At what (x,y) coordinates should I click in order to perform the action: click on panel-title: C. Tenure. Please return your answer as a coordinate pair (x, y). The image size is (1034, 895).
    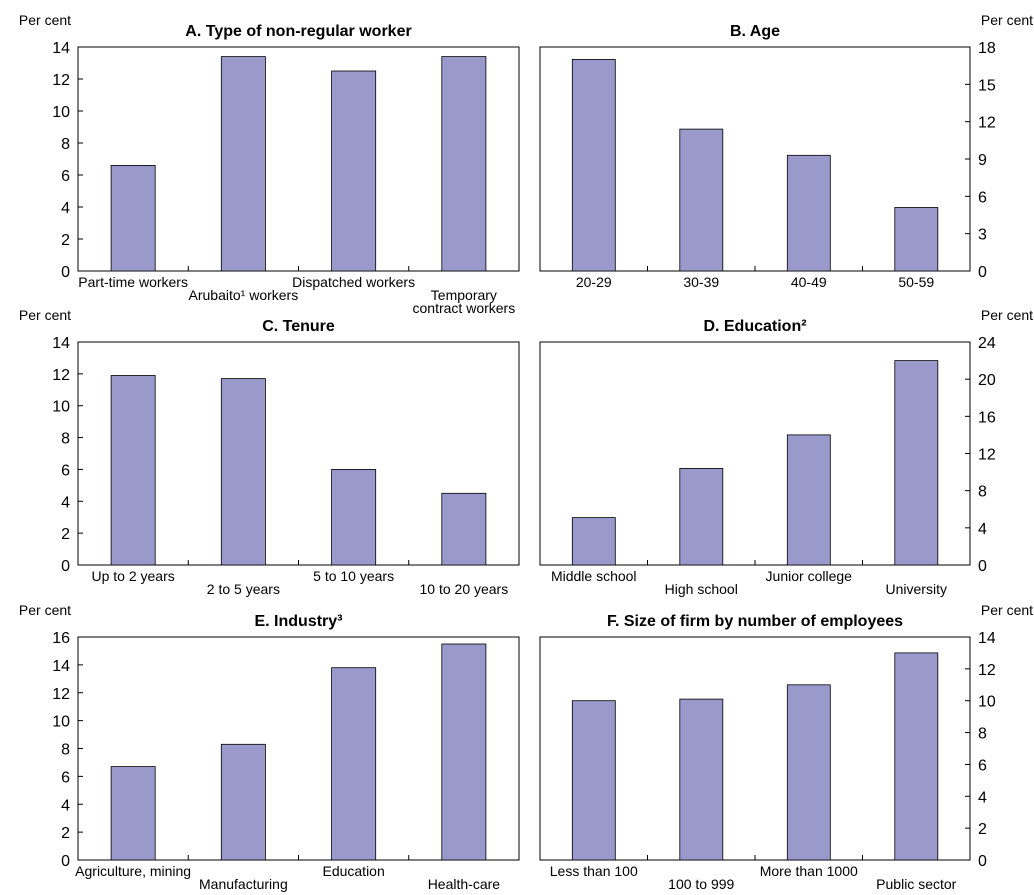
    Looking at the image, I should click on (298, 326).